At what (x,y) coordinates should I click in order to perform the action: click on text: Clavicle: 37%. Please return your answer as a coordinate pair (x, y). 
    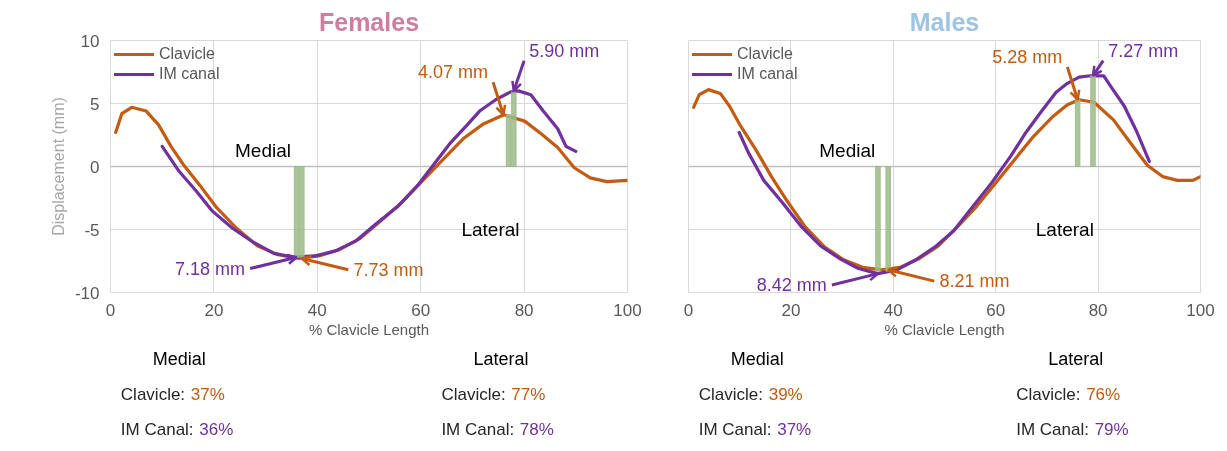
    Looking at the image, I should click on (172, 394).